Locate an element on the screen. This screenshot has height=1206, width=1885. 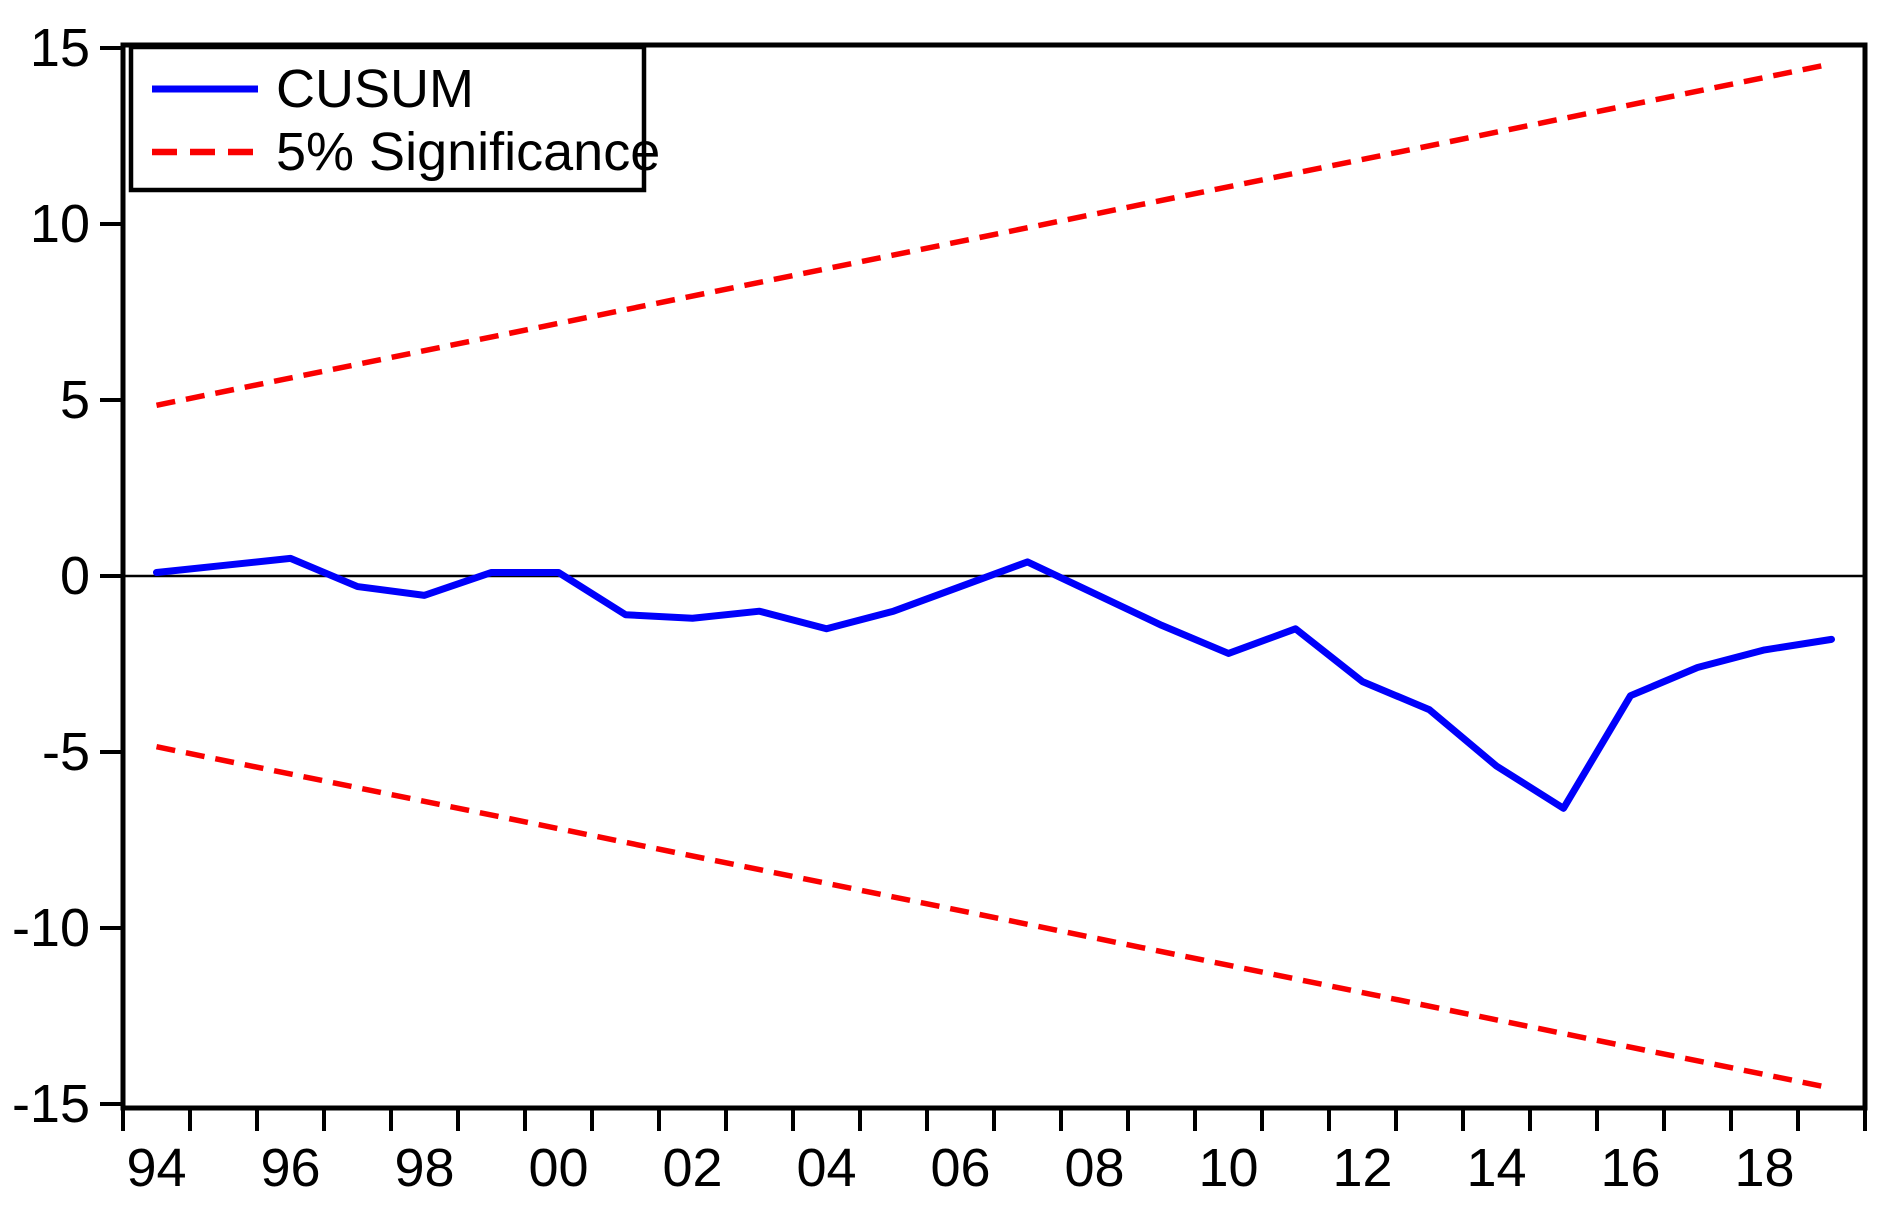
y-tick-label: -10 is located at coordinates (51, 928).